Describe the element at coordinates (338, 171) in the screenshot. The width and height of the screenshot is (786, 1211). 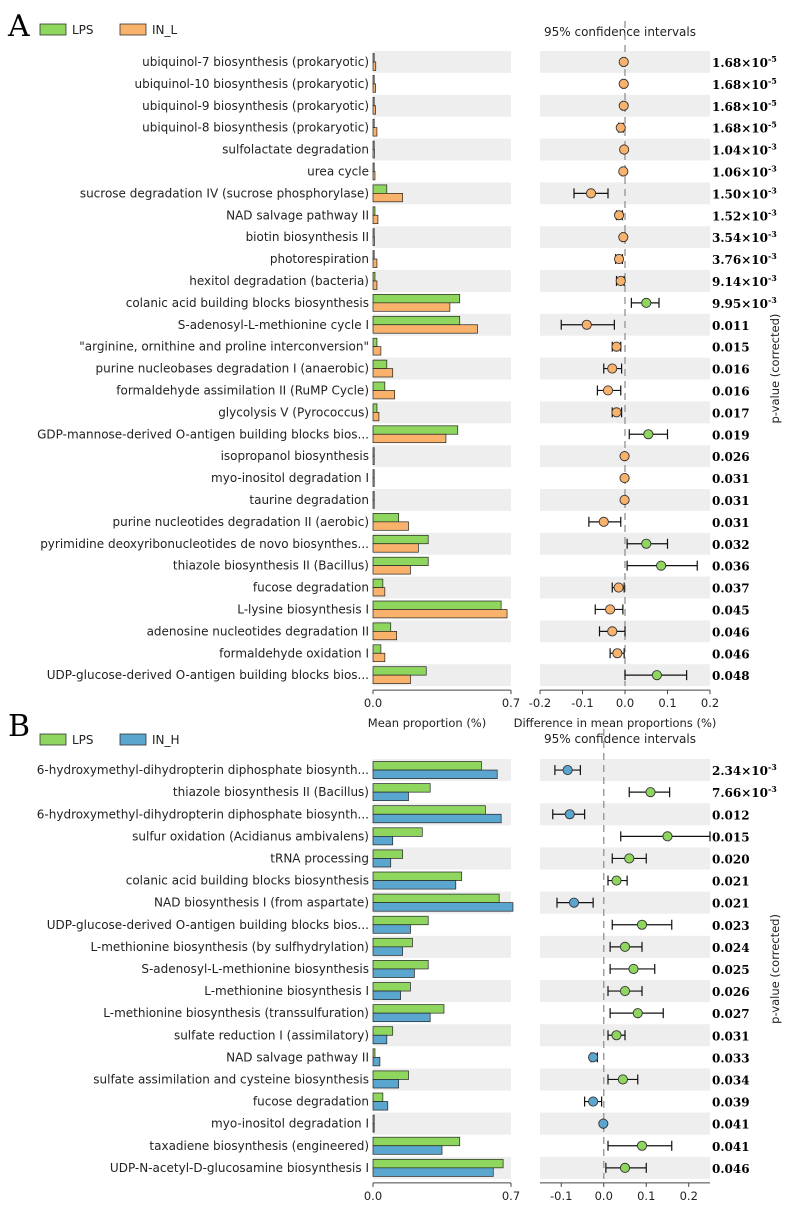
I see `category-label: urea cycle` at that location.